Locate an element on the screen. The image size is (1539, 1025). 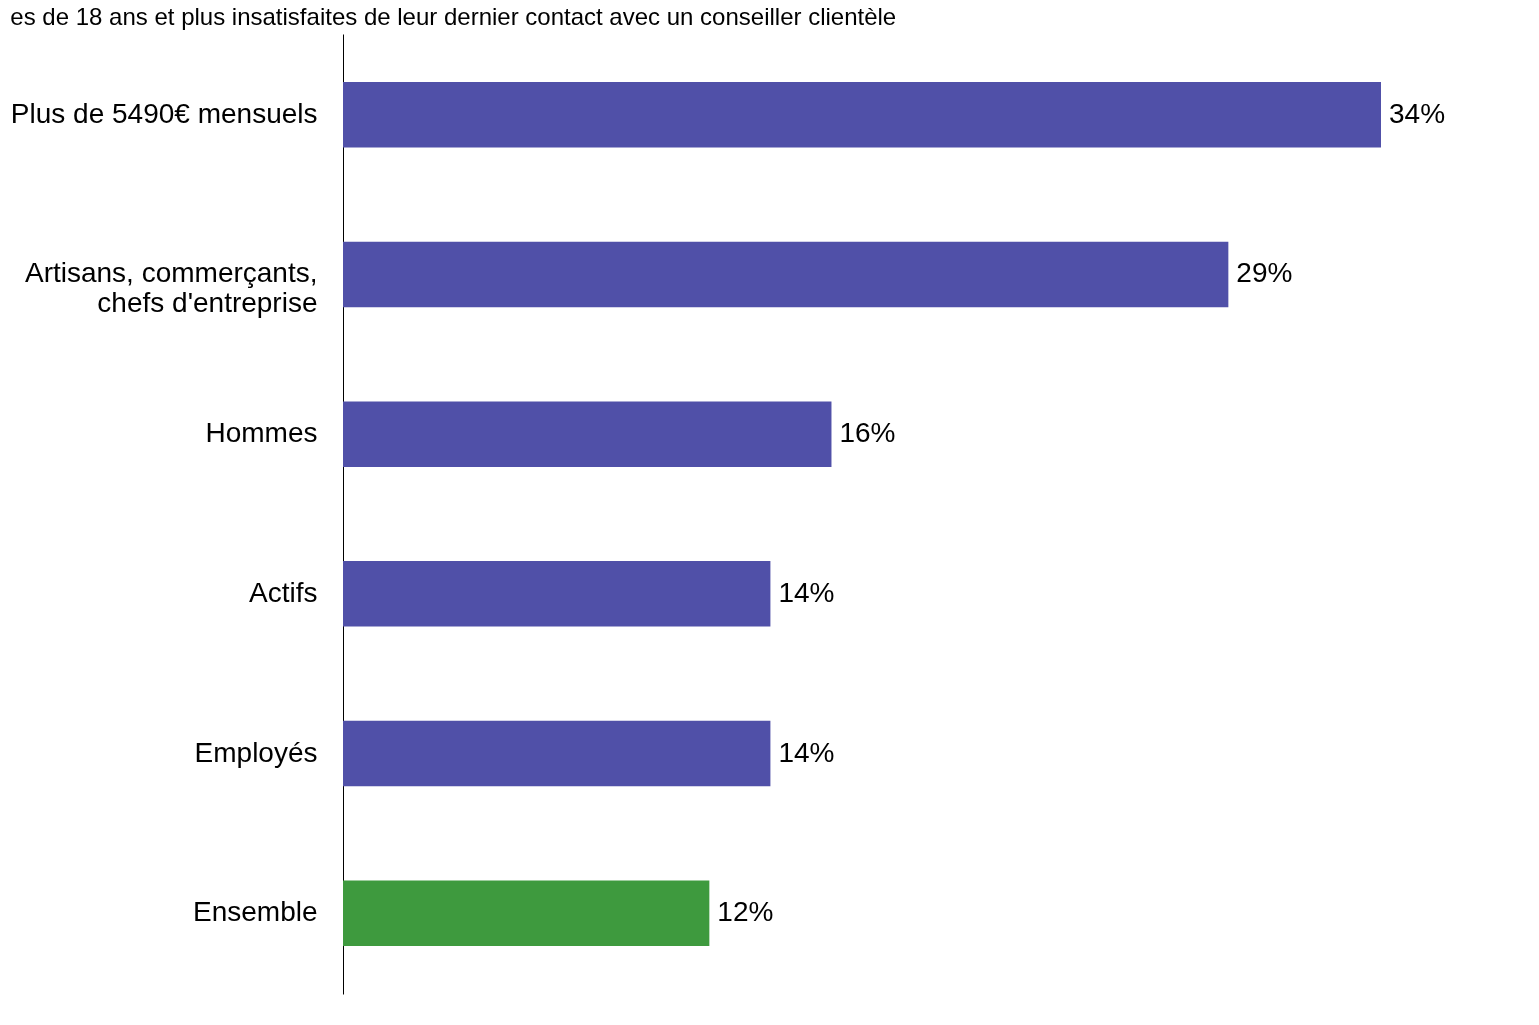
y-tick-label: Hommes is located at coordinates (261, 433).